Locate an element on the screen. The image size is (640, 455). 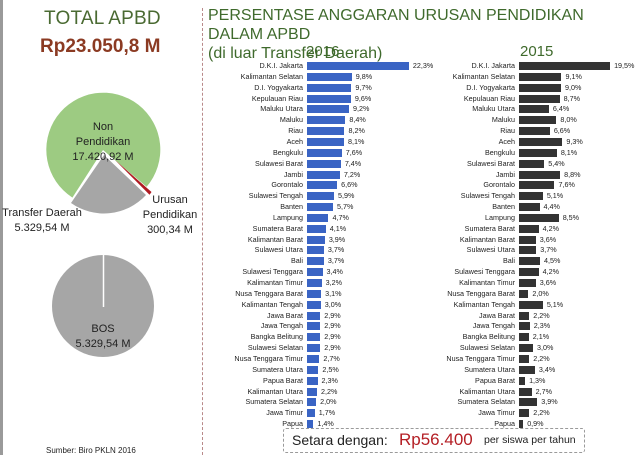
bar-value-label: 5,1% is located at coordinates (555, 196).